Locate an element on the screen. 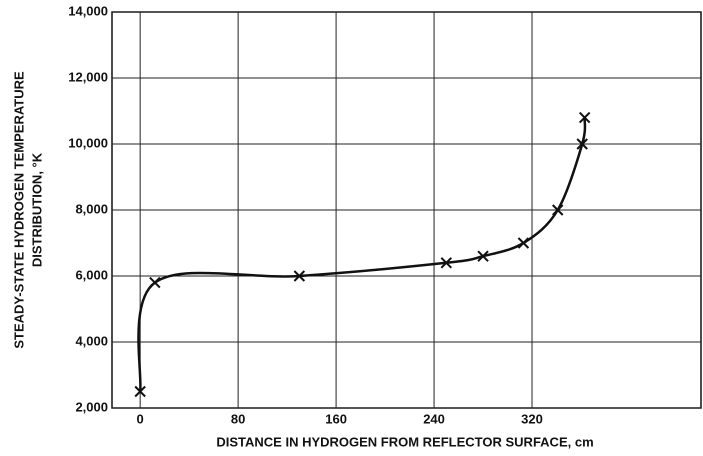 The width and height of the screenshot is (703, 456). x-tick-label: 0 is located at coordinates (140, 418).